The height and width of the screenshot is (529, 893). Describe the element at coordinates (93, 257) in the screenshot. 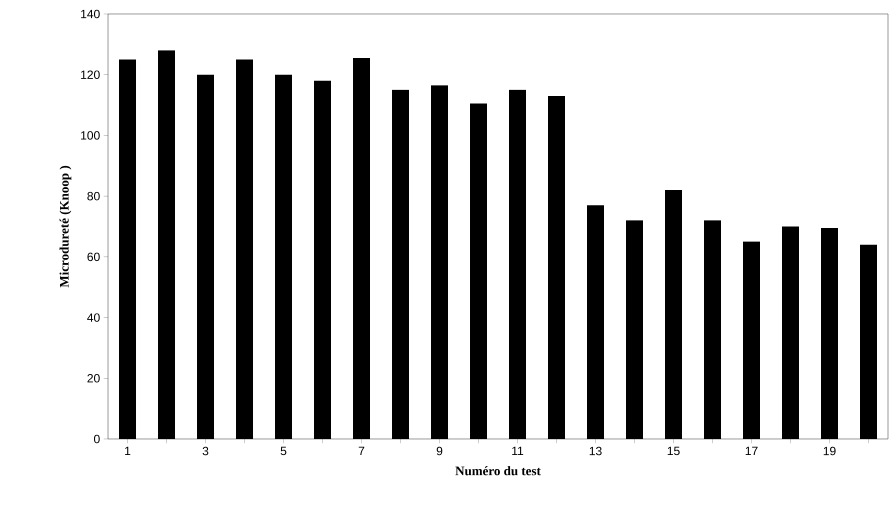

I see `y-tick-label: 60` at that location.